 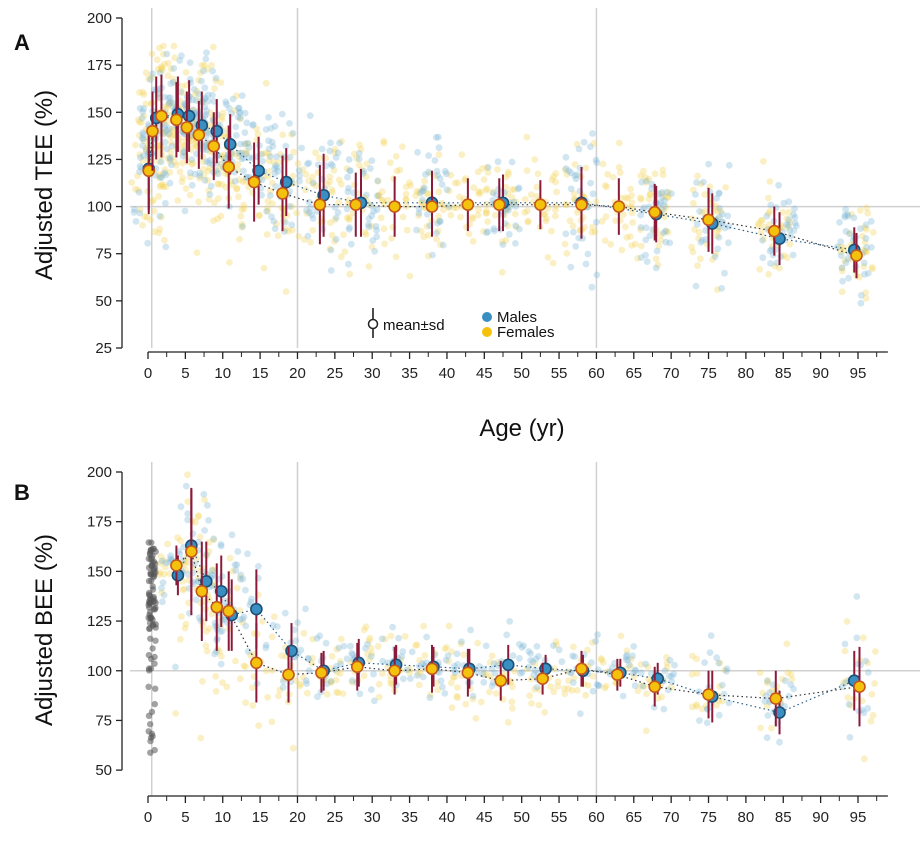 I want to click on x-tick-label: 50, so click(x=521, y=373).